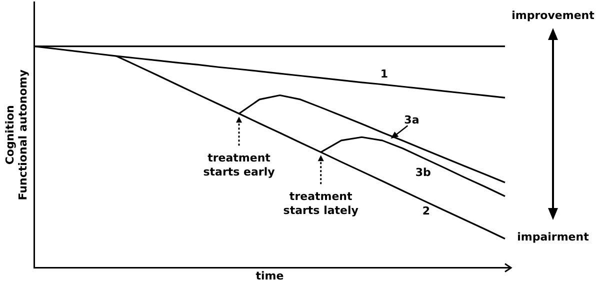 This screenshot has width=600, height=285. Describe the element at coordinates (553, 237) in the screenshot. I see `text: impairment` at that location.